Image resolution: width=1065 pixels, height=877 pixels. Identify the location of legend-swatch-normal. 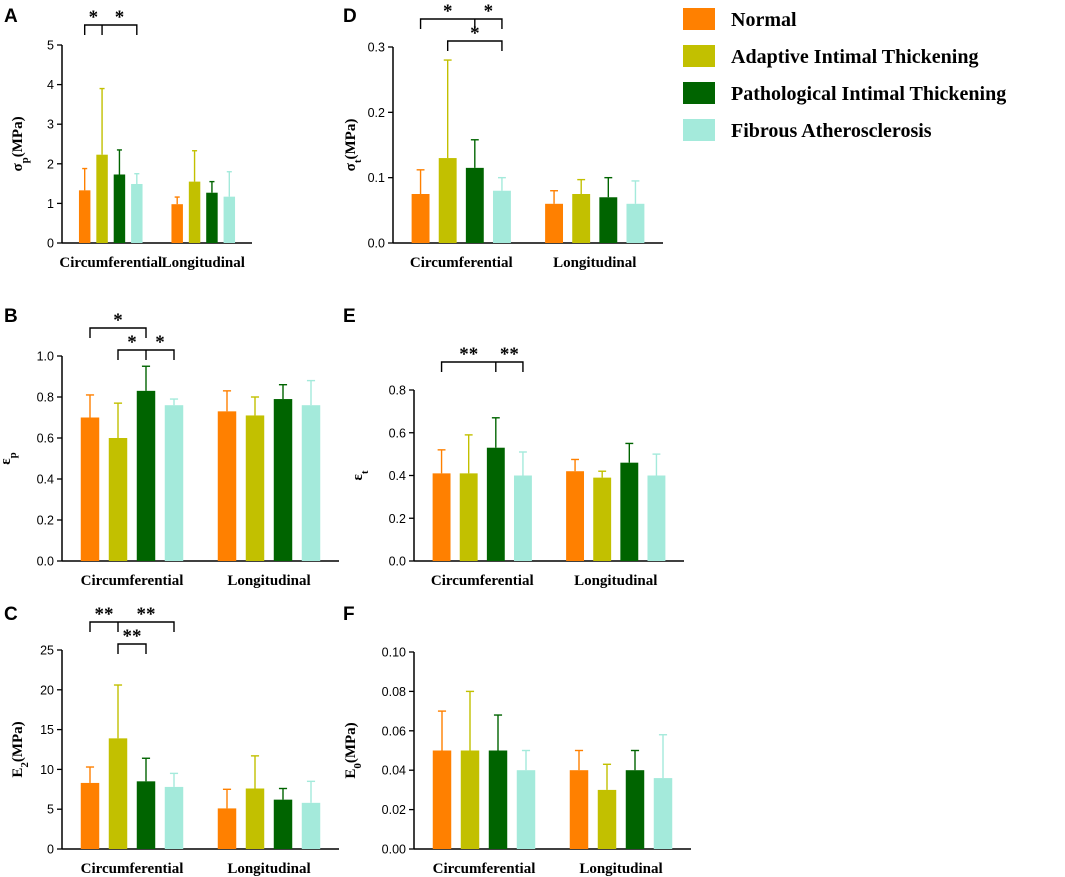
(699, 19).